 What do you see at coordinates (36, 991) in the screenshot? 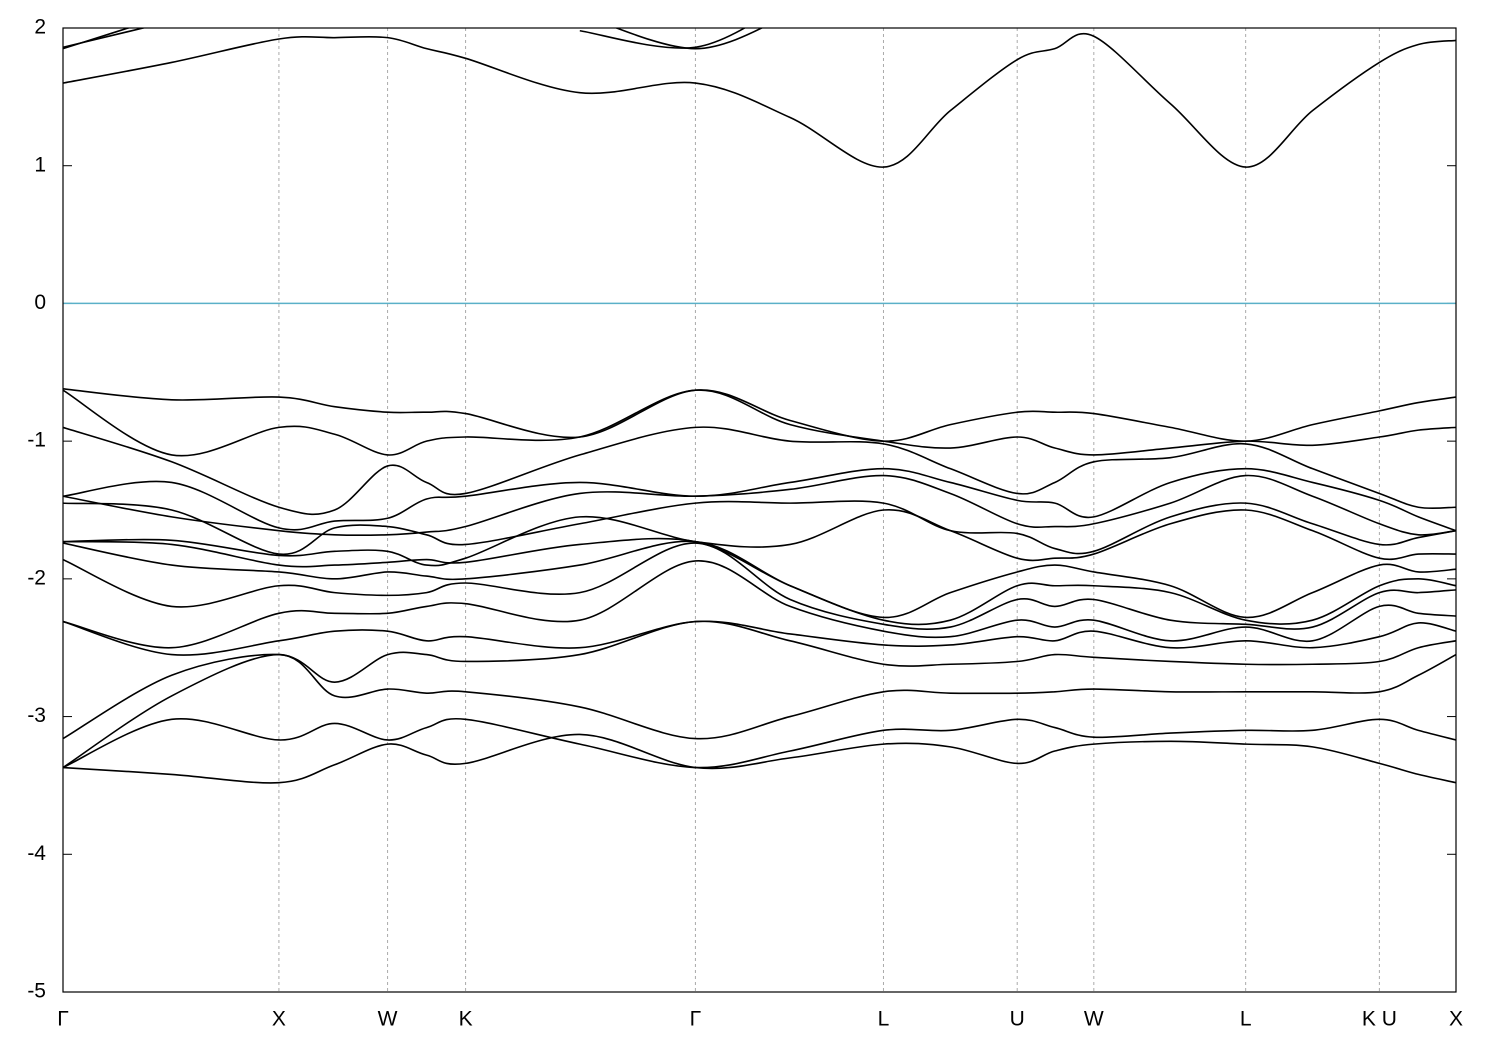
I see `y-tick-label: -5` at bounding box center [36, 991].